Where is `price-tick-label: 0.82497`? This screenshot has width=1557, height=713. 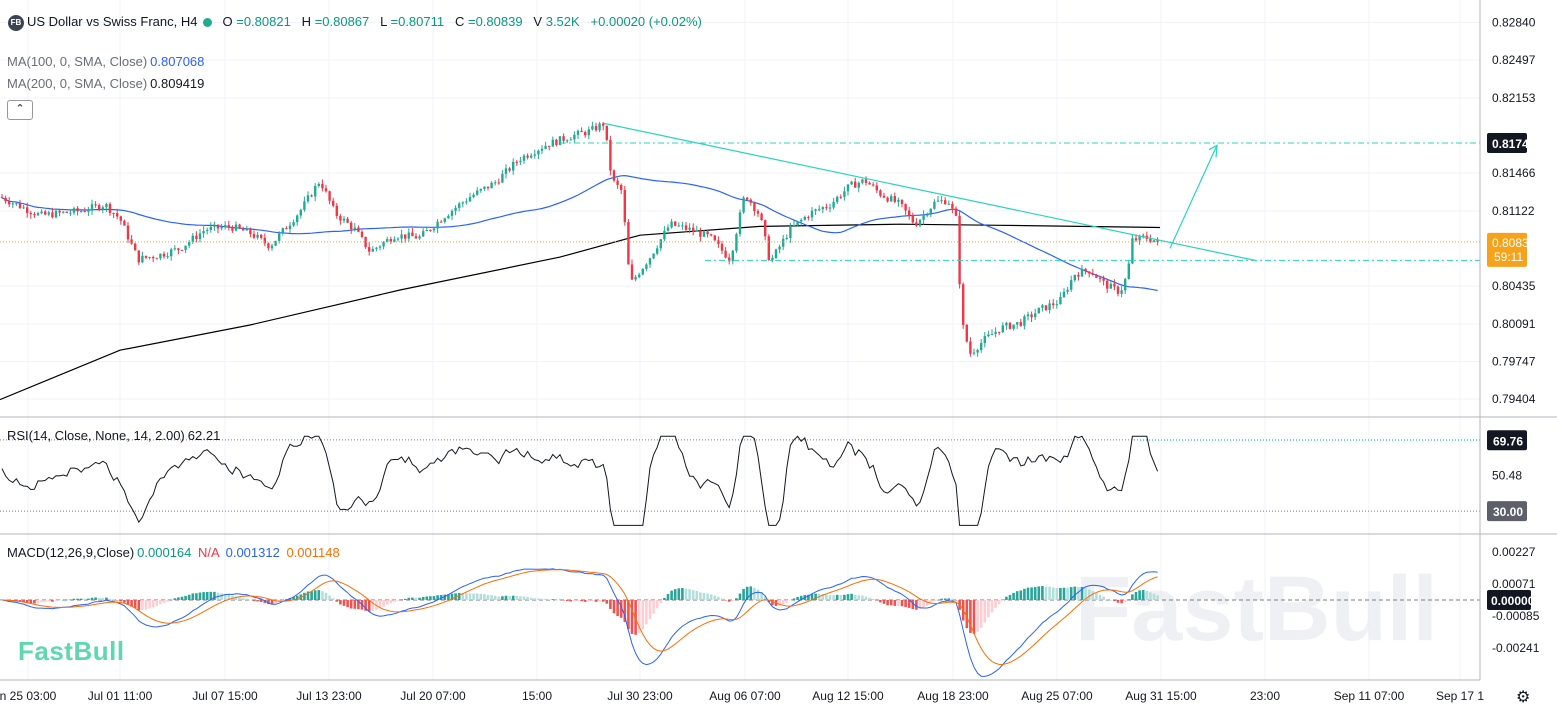
price-tick-label: 0.82497 is located at coordinates (1514, 60).